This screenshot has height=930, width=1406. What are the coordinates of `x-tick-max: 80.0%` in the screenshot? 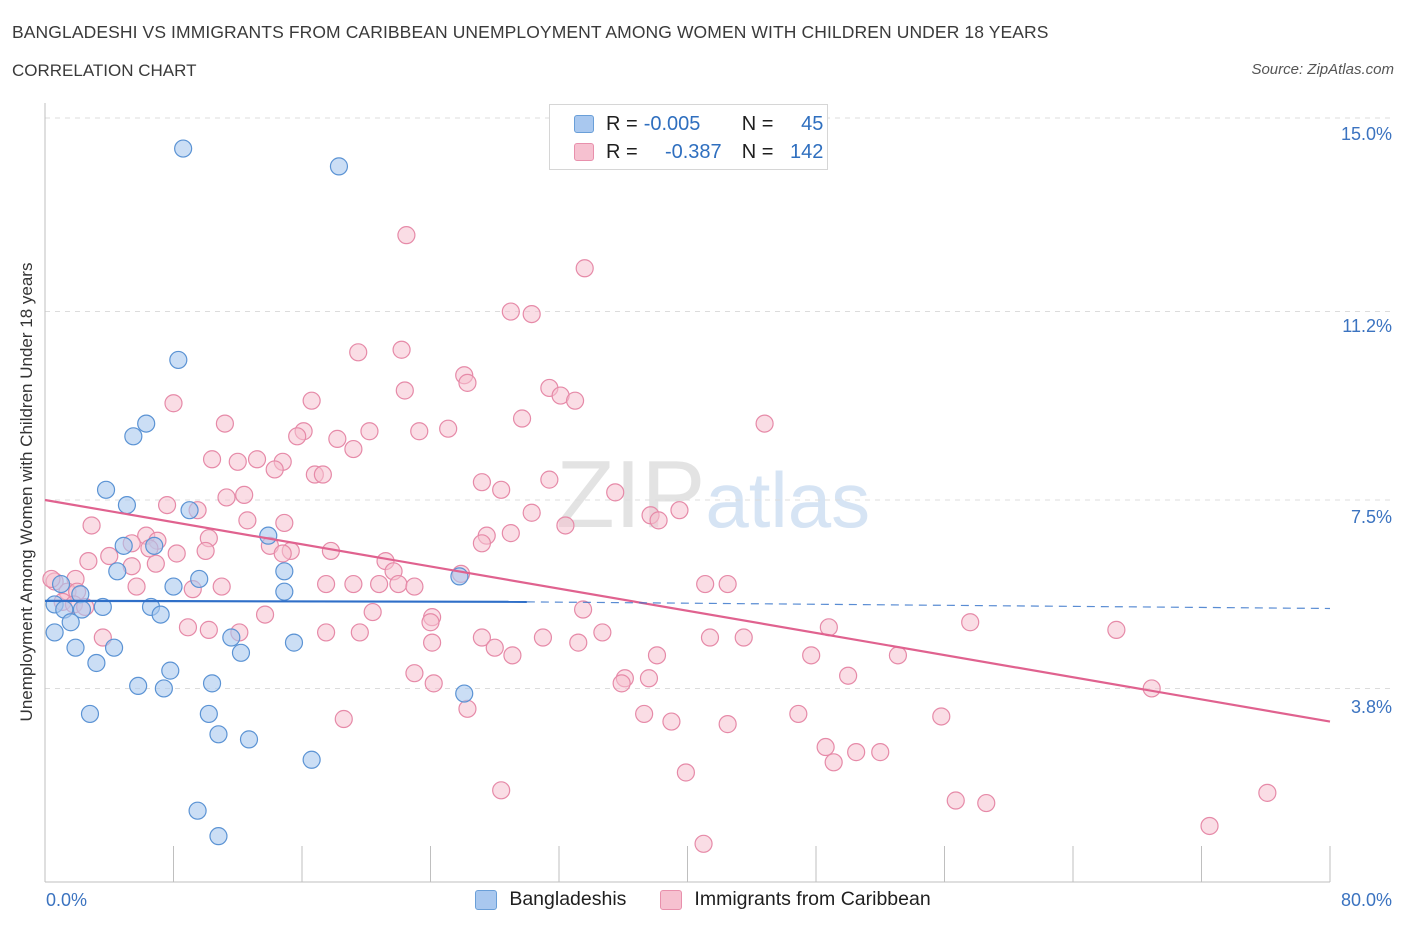 It's located at (1366, 900).